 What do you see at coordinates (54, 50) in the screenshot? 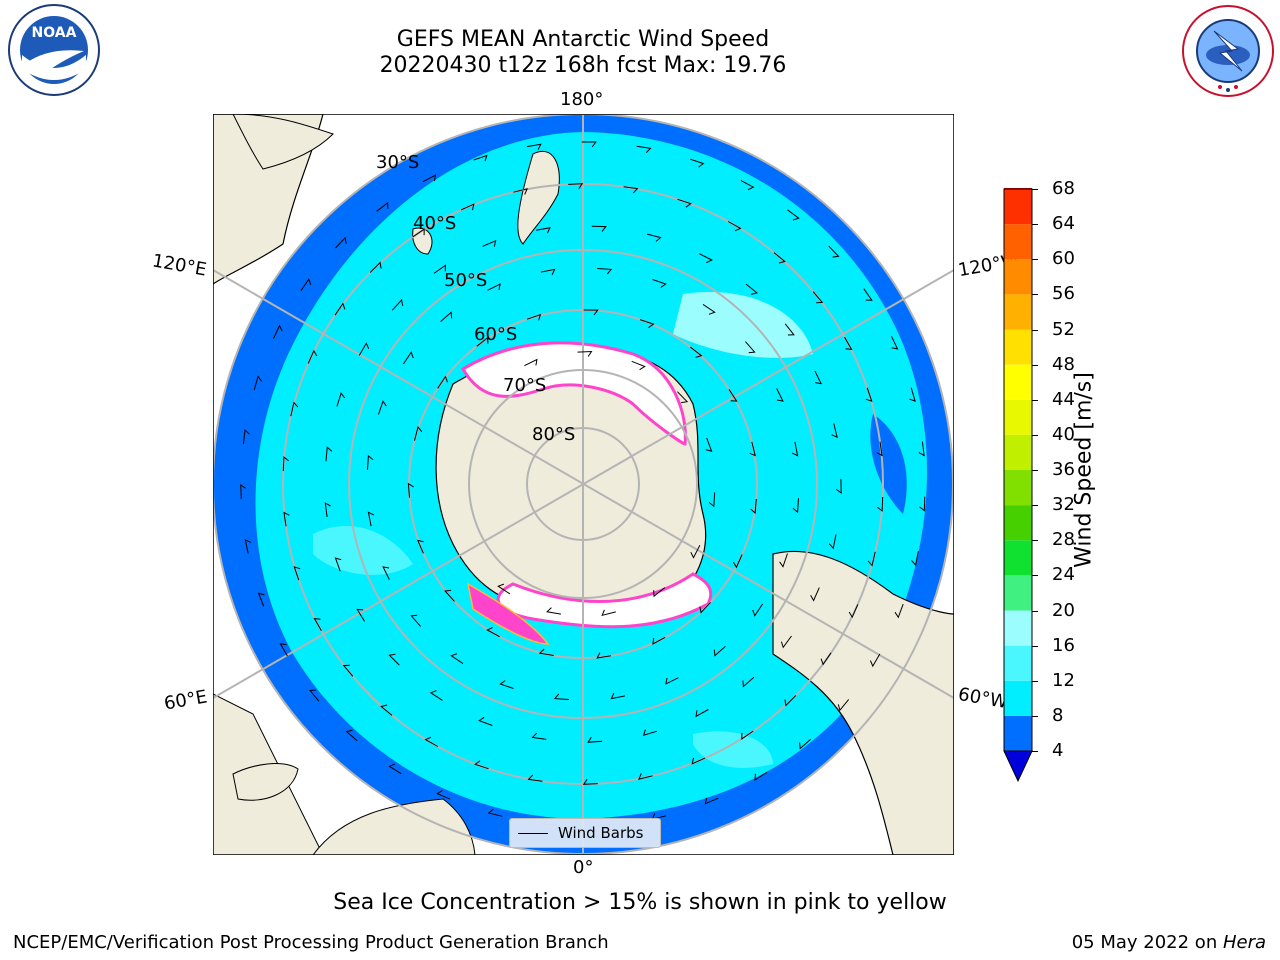
I see `noaa-logo: NOAA` at bounding box center [54, 50].